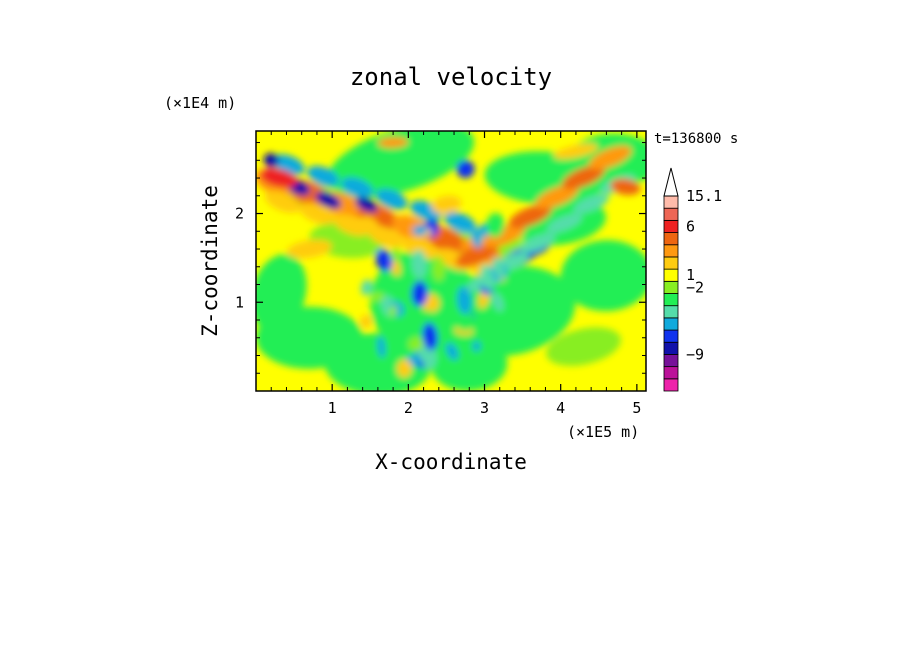 This screenshot has height=654, width=904. I want to click on x-tick-label: 1, so click(332, 408).